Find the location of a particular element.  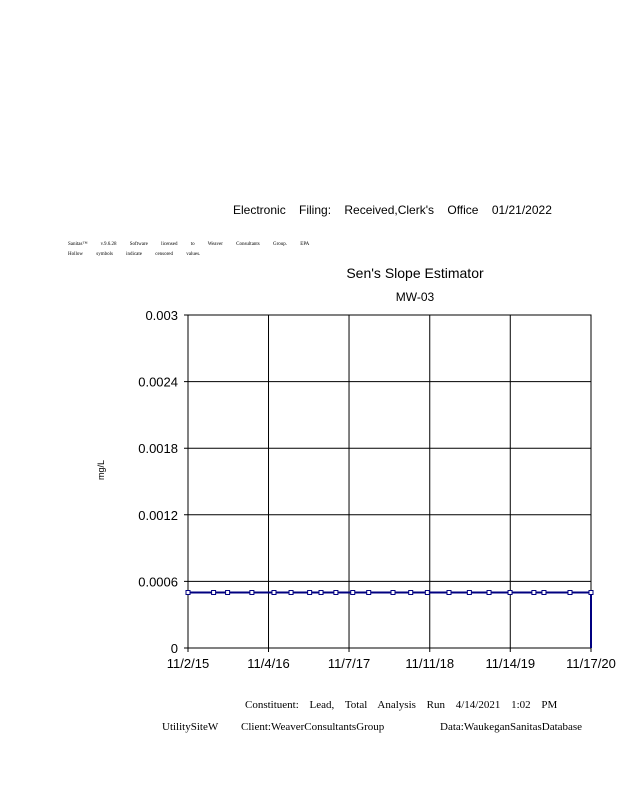

y-tick-label: 0.0018 is located at coordinates (158, 448).